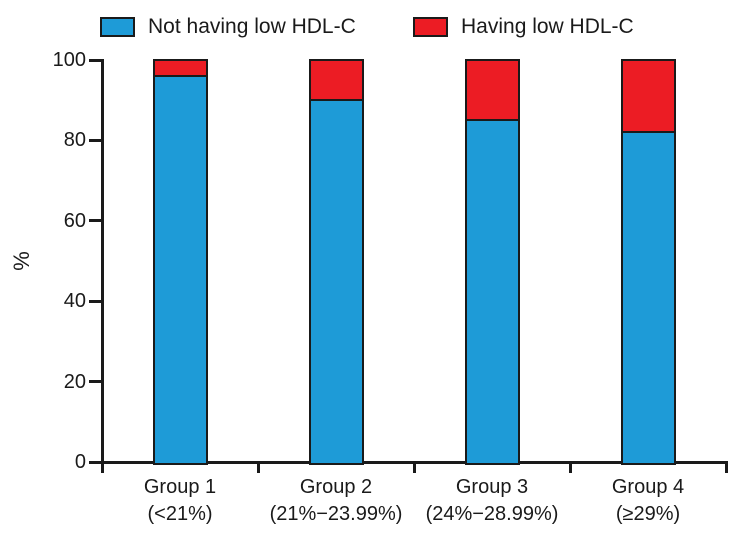 The image size is (734, 538). I want to click on x-axis-label-line2: (≥29%), so click(648, 514).